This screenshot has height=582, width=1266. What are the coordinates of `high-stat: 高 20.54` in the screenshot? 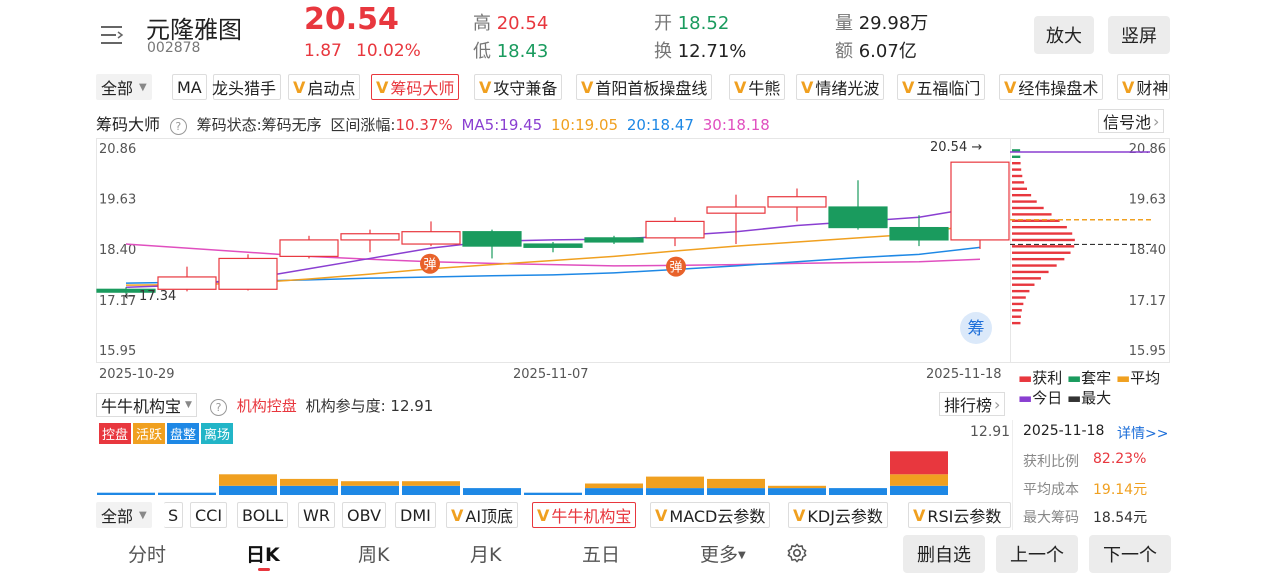 It's located at (510, 22).